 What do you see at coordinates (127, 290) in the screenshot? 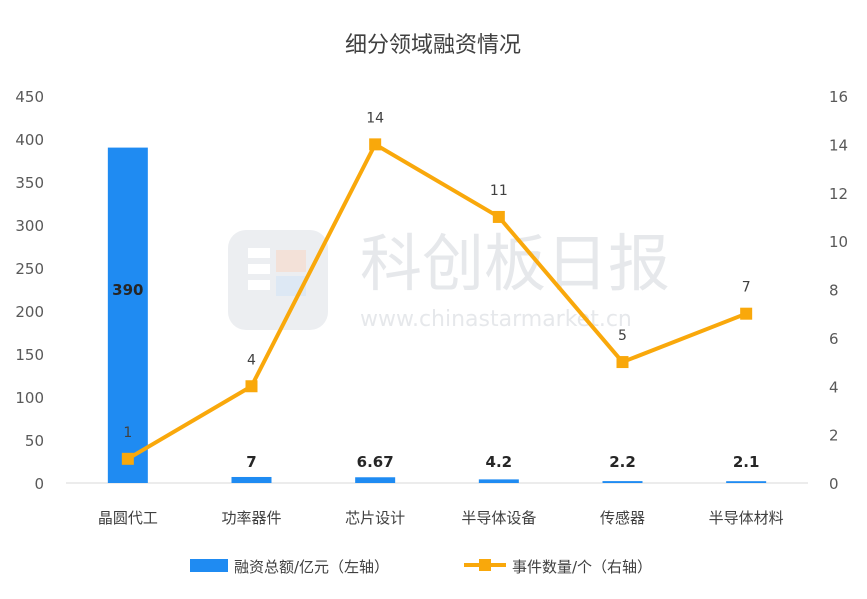
I see `bar-data-label: 390` at bounding box center [127, 290].